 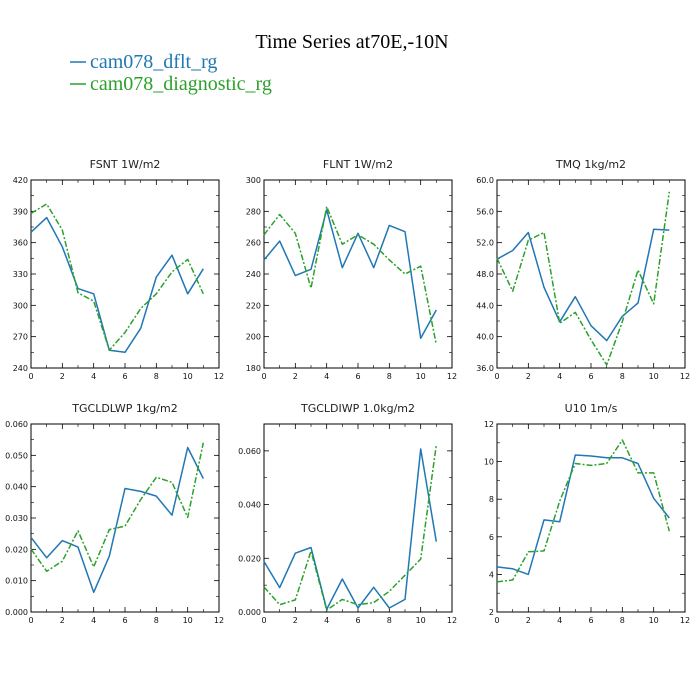 I want to click on y-tick-label: 4, so click(x=491, y=574).